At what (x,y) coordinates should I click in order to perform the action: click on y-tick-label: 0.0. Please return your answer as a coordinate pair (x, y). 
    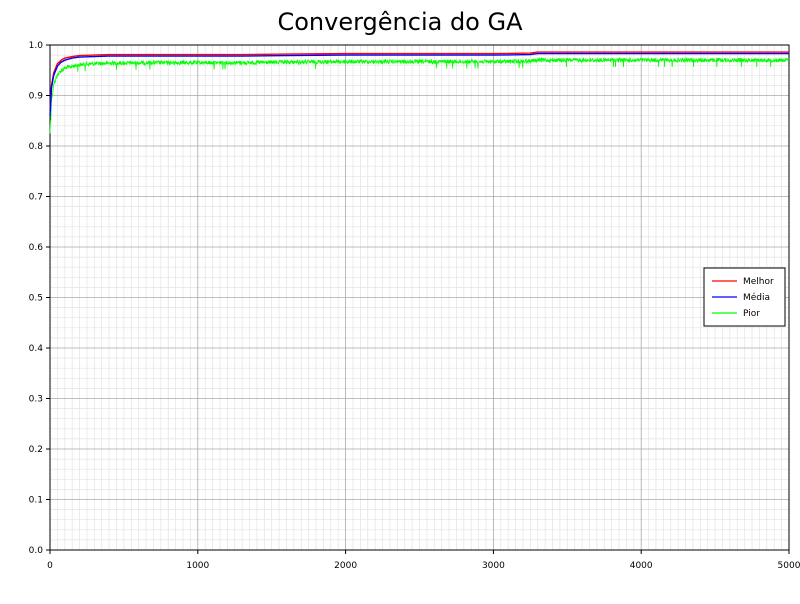
    Looking at the image, I should click on (36, 551).